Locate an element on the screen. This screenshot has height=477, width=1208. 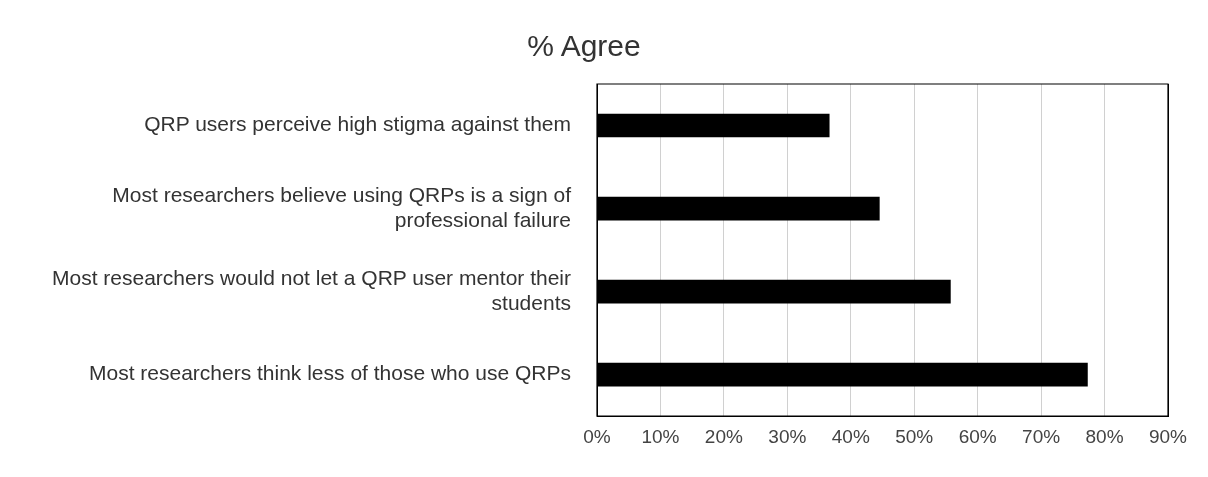
x-tick-label: 60% is located at coordinates (977, 436).